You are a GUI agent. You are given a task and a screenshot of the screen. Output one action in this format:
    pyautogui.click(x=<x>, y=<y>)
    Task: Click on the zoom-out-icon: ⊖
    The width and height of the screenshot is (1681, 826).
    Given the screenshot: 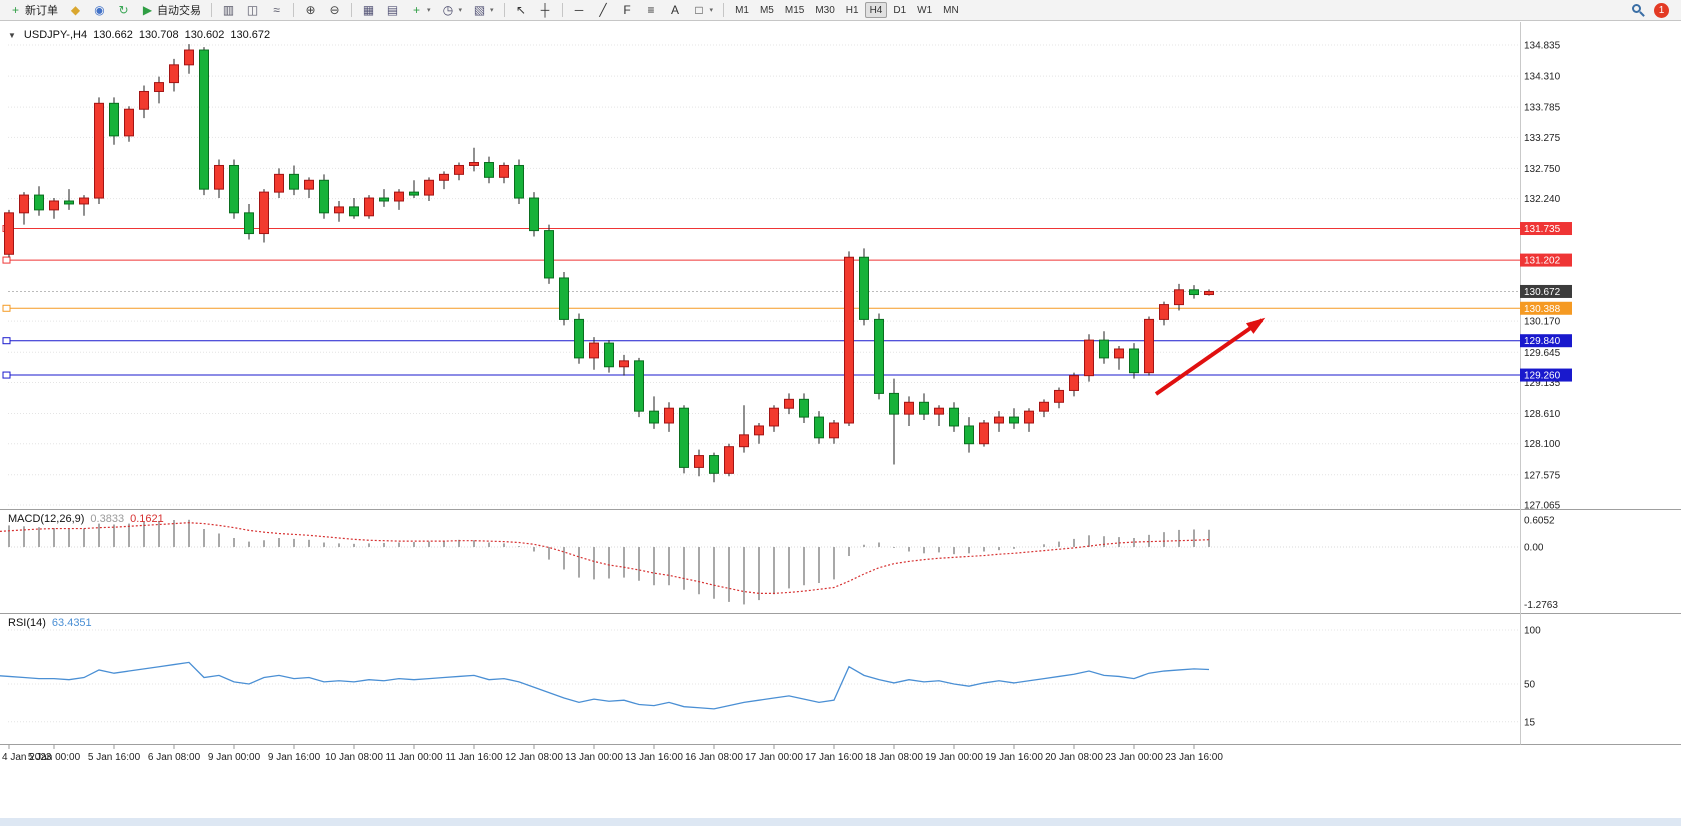 What is the action you would take?
    pyautogui.click(x=334, y=10)
    